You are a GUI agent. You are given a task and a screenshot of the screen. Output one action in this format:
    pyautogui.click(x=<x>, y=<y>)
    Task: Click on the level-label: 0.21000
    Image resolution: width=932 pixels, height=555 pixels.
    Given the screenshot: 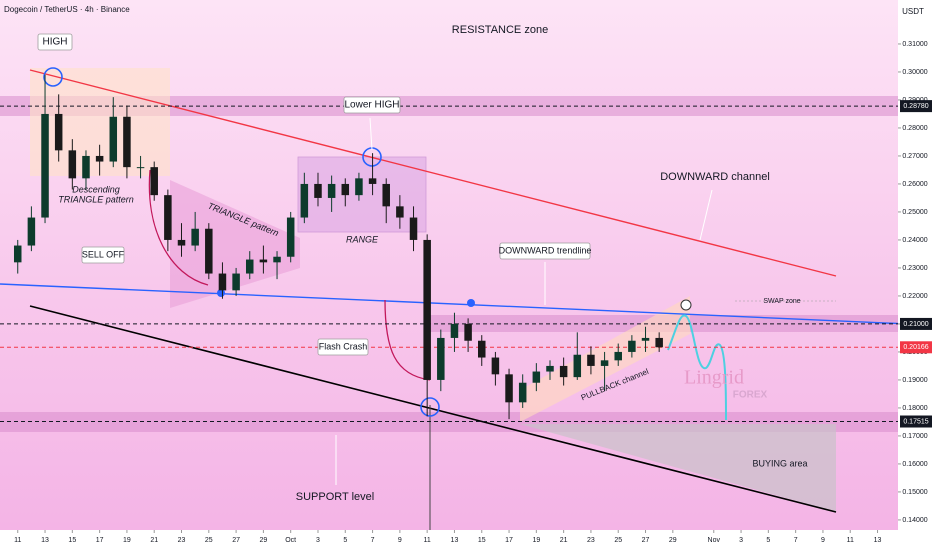 What is the action you would take?
    pyautogui.click(x=915, y=324)
    